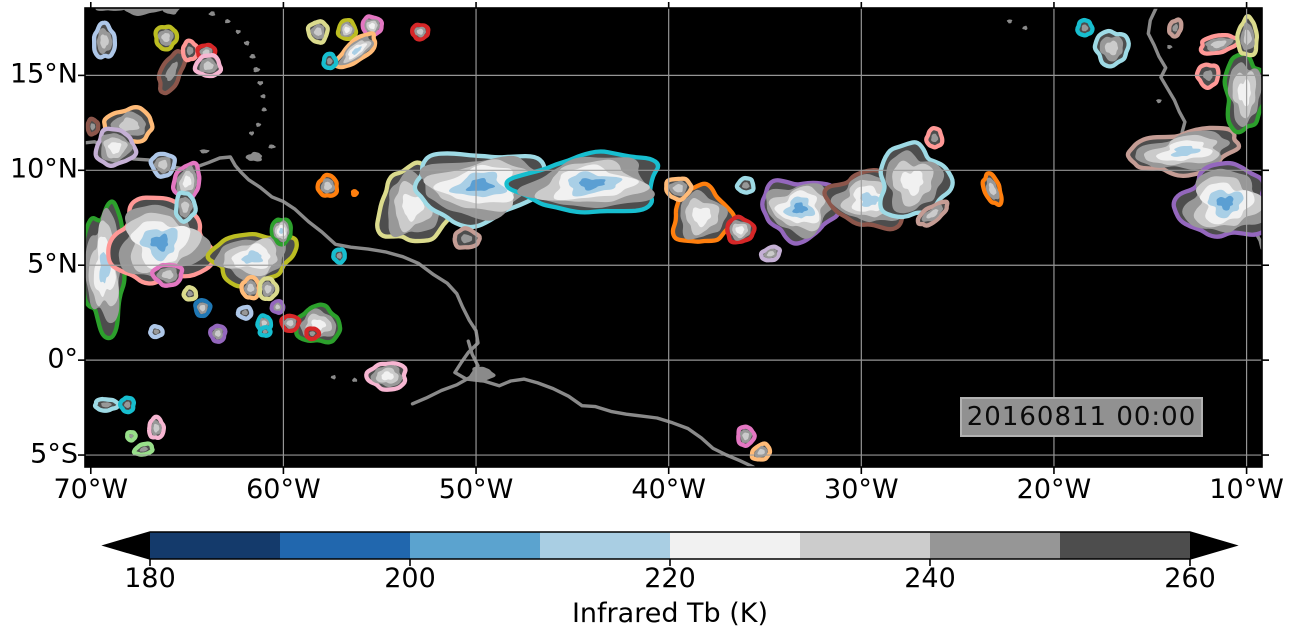  What do you see at coordinates (1190, 578) in the screenshot?
I see `colorbar-tick-label: 260` at bounding box center [1190, 578].